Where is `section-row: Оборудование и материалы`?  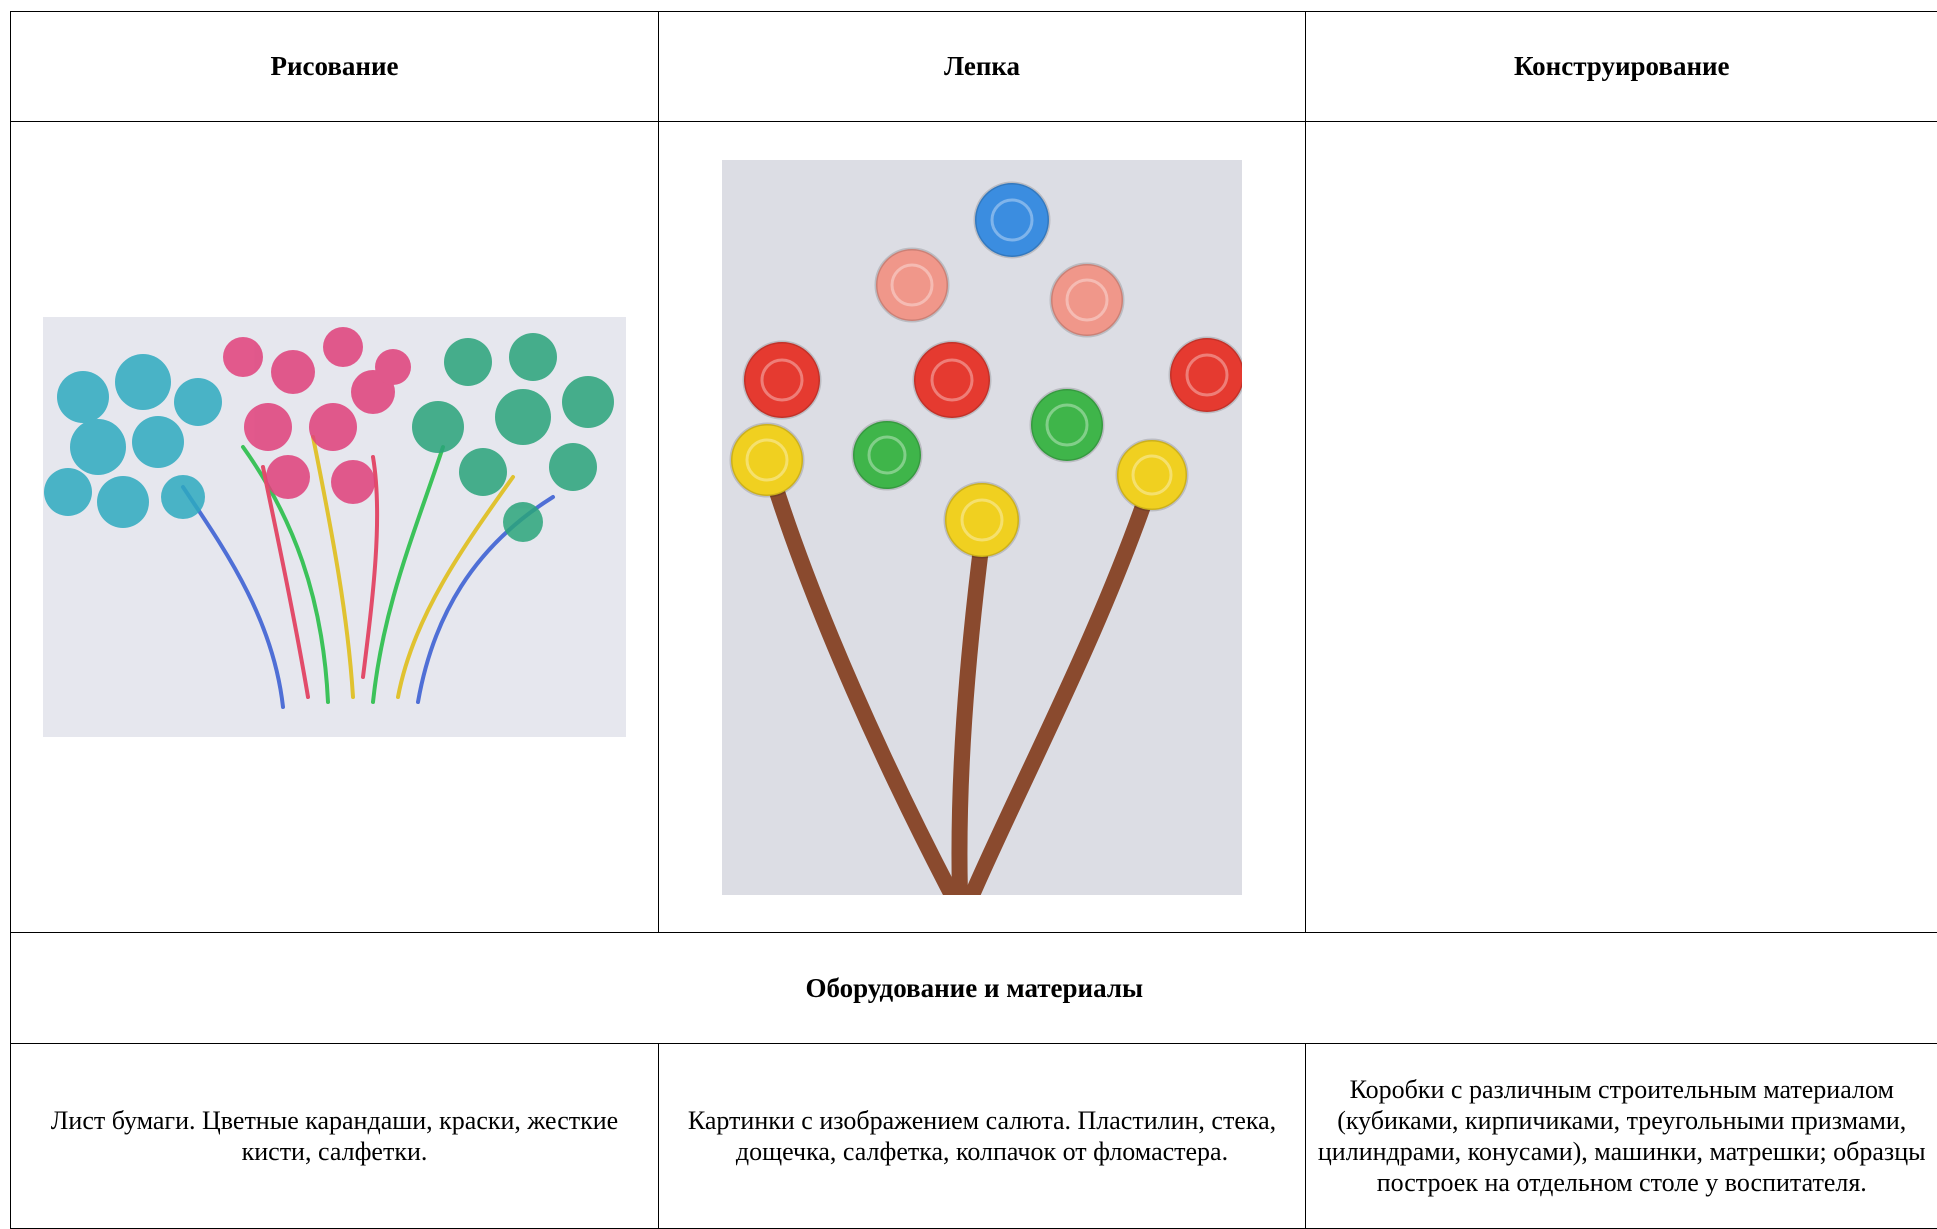
section-row: Оборудование и материалы is located at coordinates (974, 988).